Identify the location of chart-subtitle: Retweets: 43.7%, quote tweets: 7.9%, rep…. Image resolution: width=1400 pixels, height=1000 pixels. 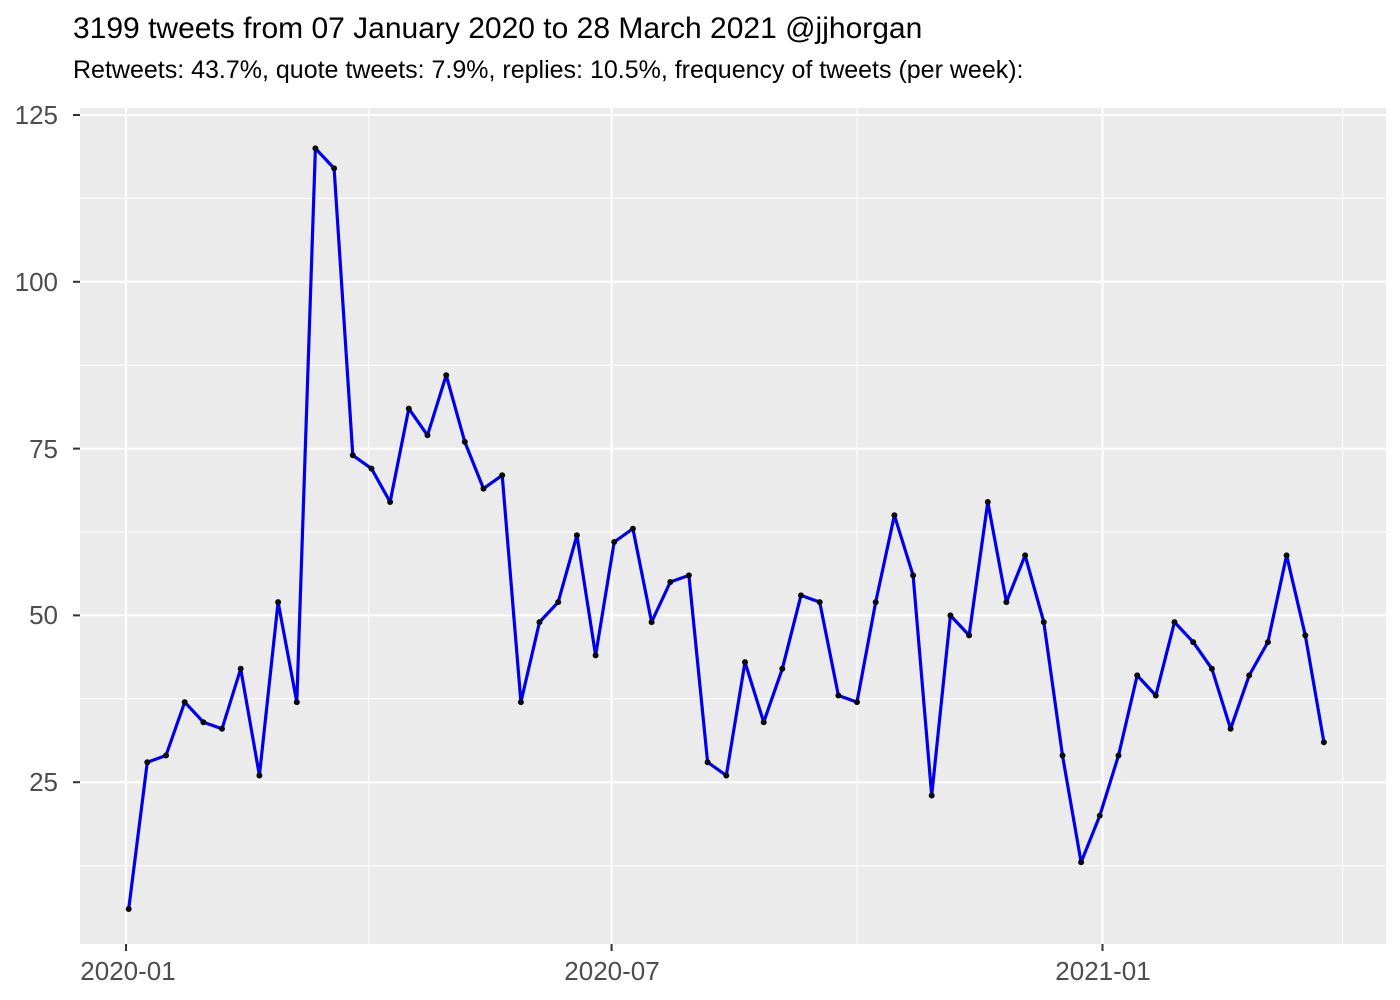
(548, 70).